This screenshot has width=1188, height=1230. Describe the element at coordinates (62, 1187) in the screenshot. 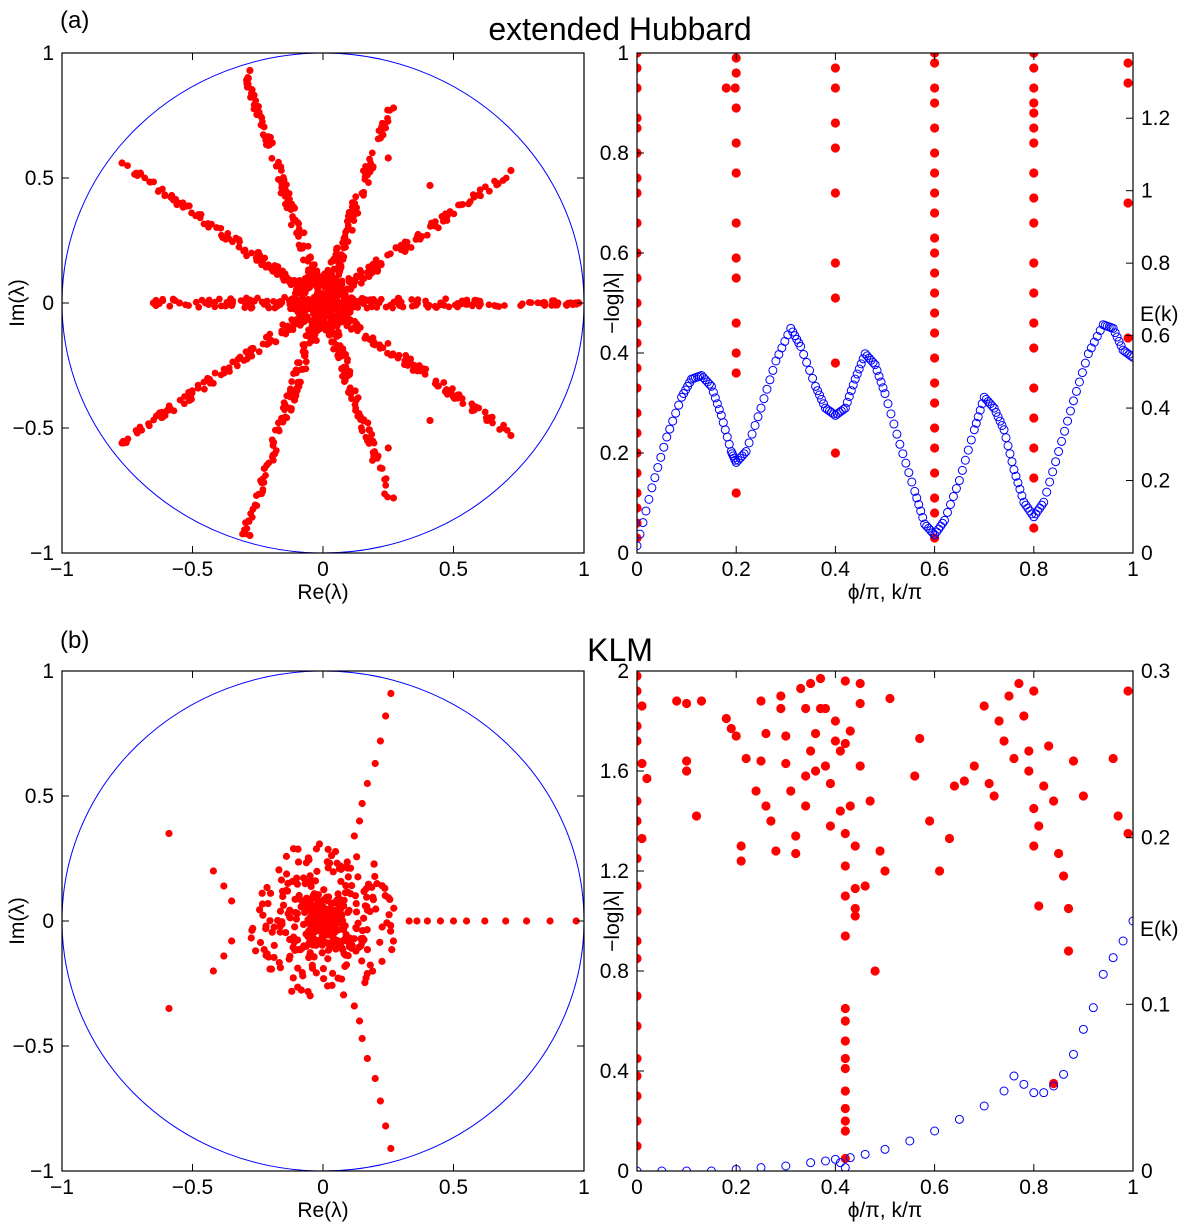

I see `x-tick-label: −1` at that location.